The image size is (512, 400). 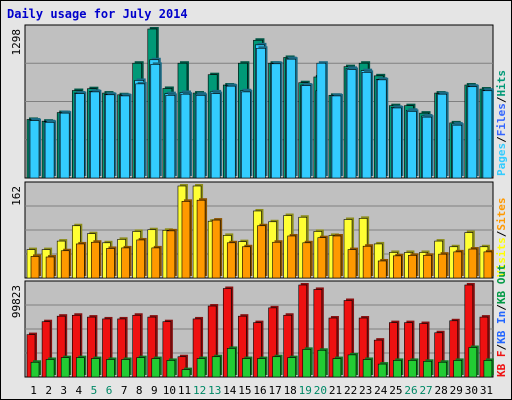 I want to click on x-tick-label: 16, so click(x=259, y=390).